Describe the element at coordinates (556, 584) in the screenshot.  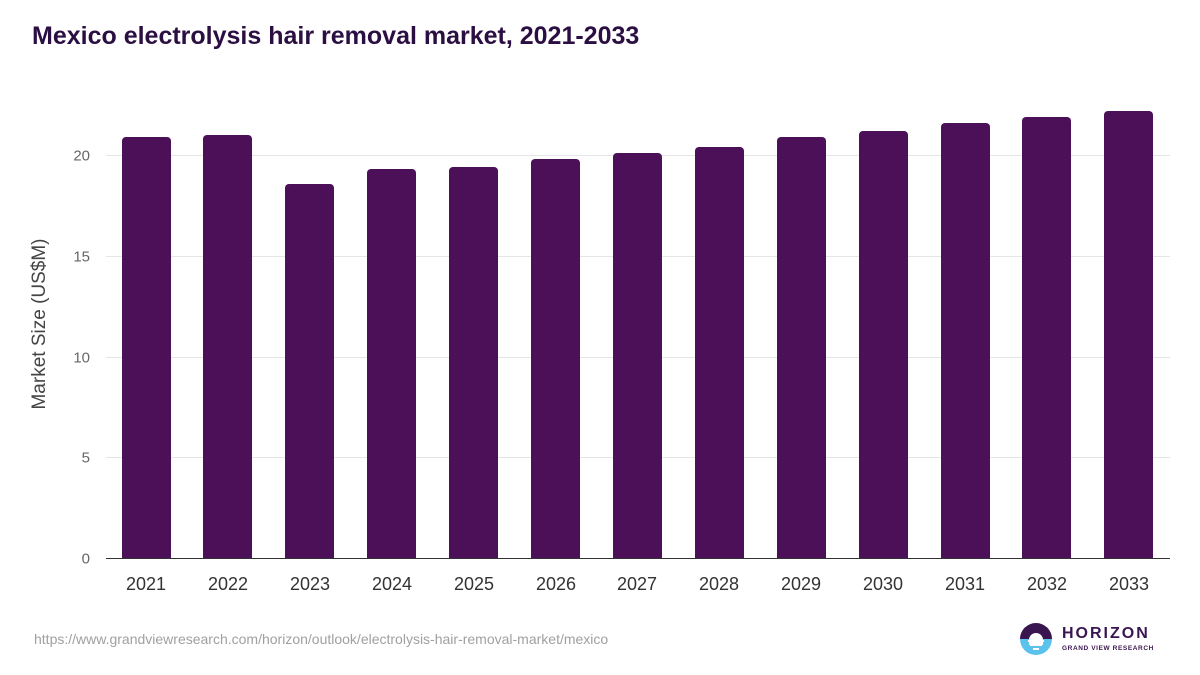
I see `x-tick-label: 2026` at that location.